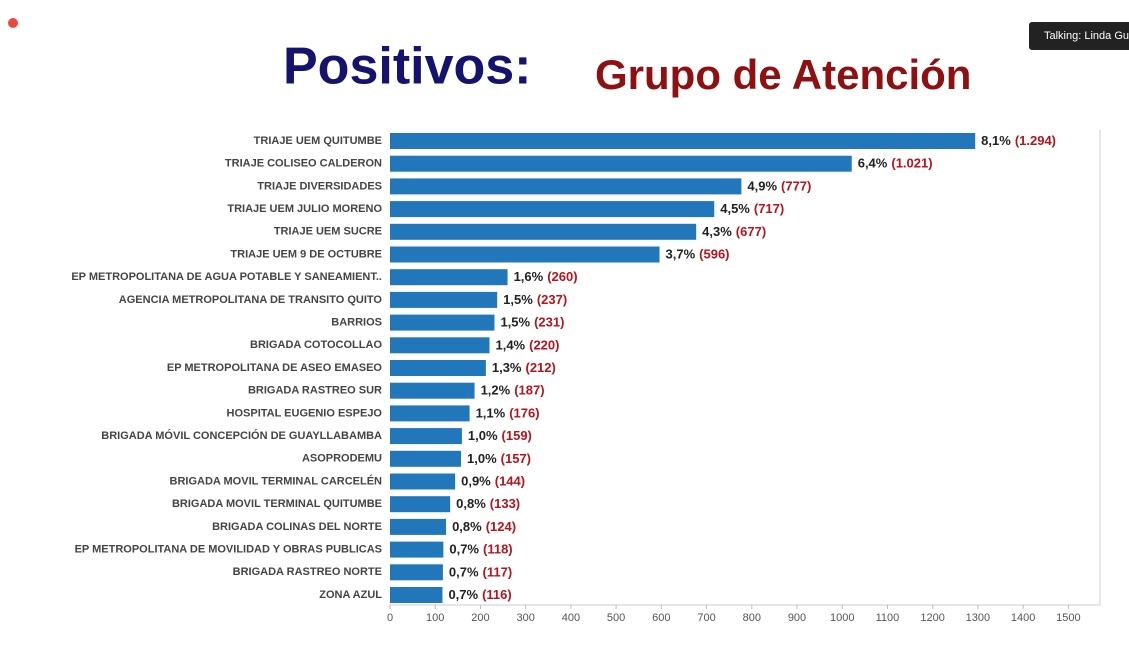  What do you see at coordinates (1086, 36) in the screenshot?
I see `talking-text: Talking: Linda Gua` at bounding box center [1086, 36].